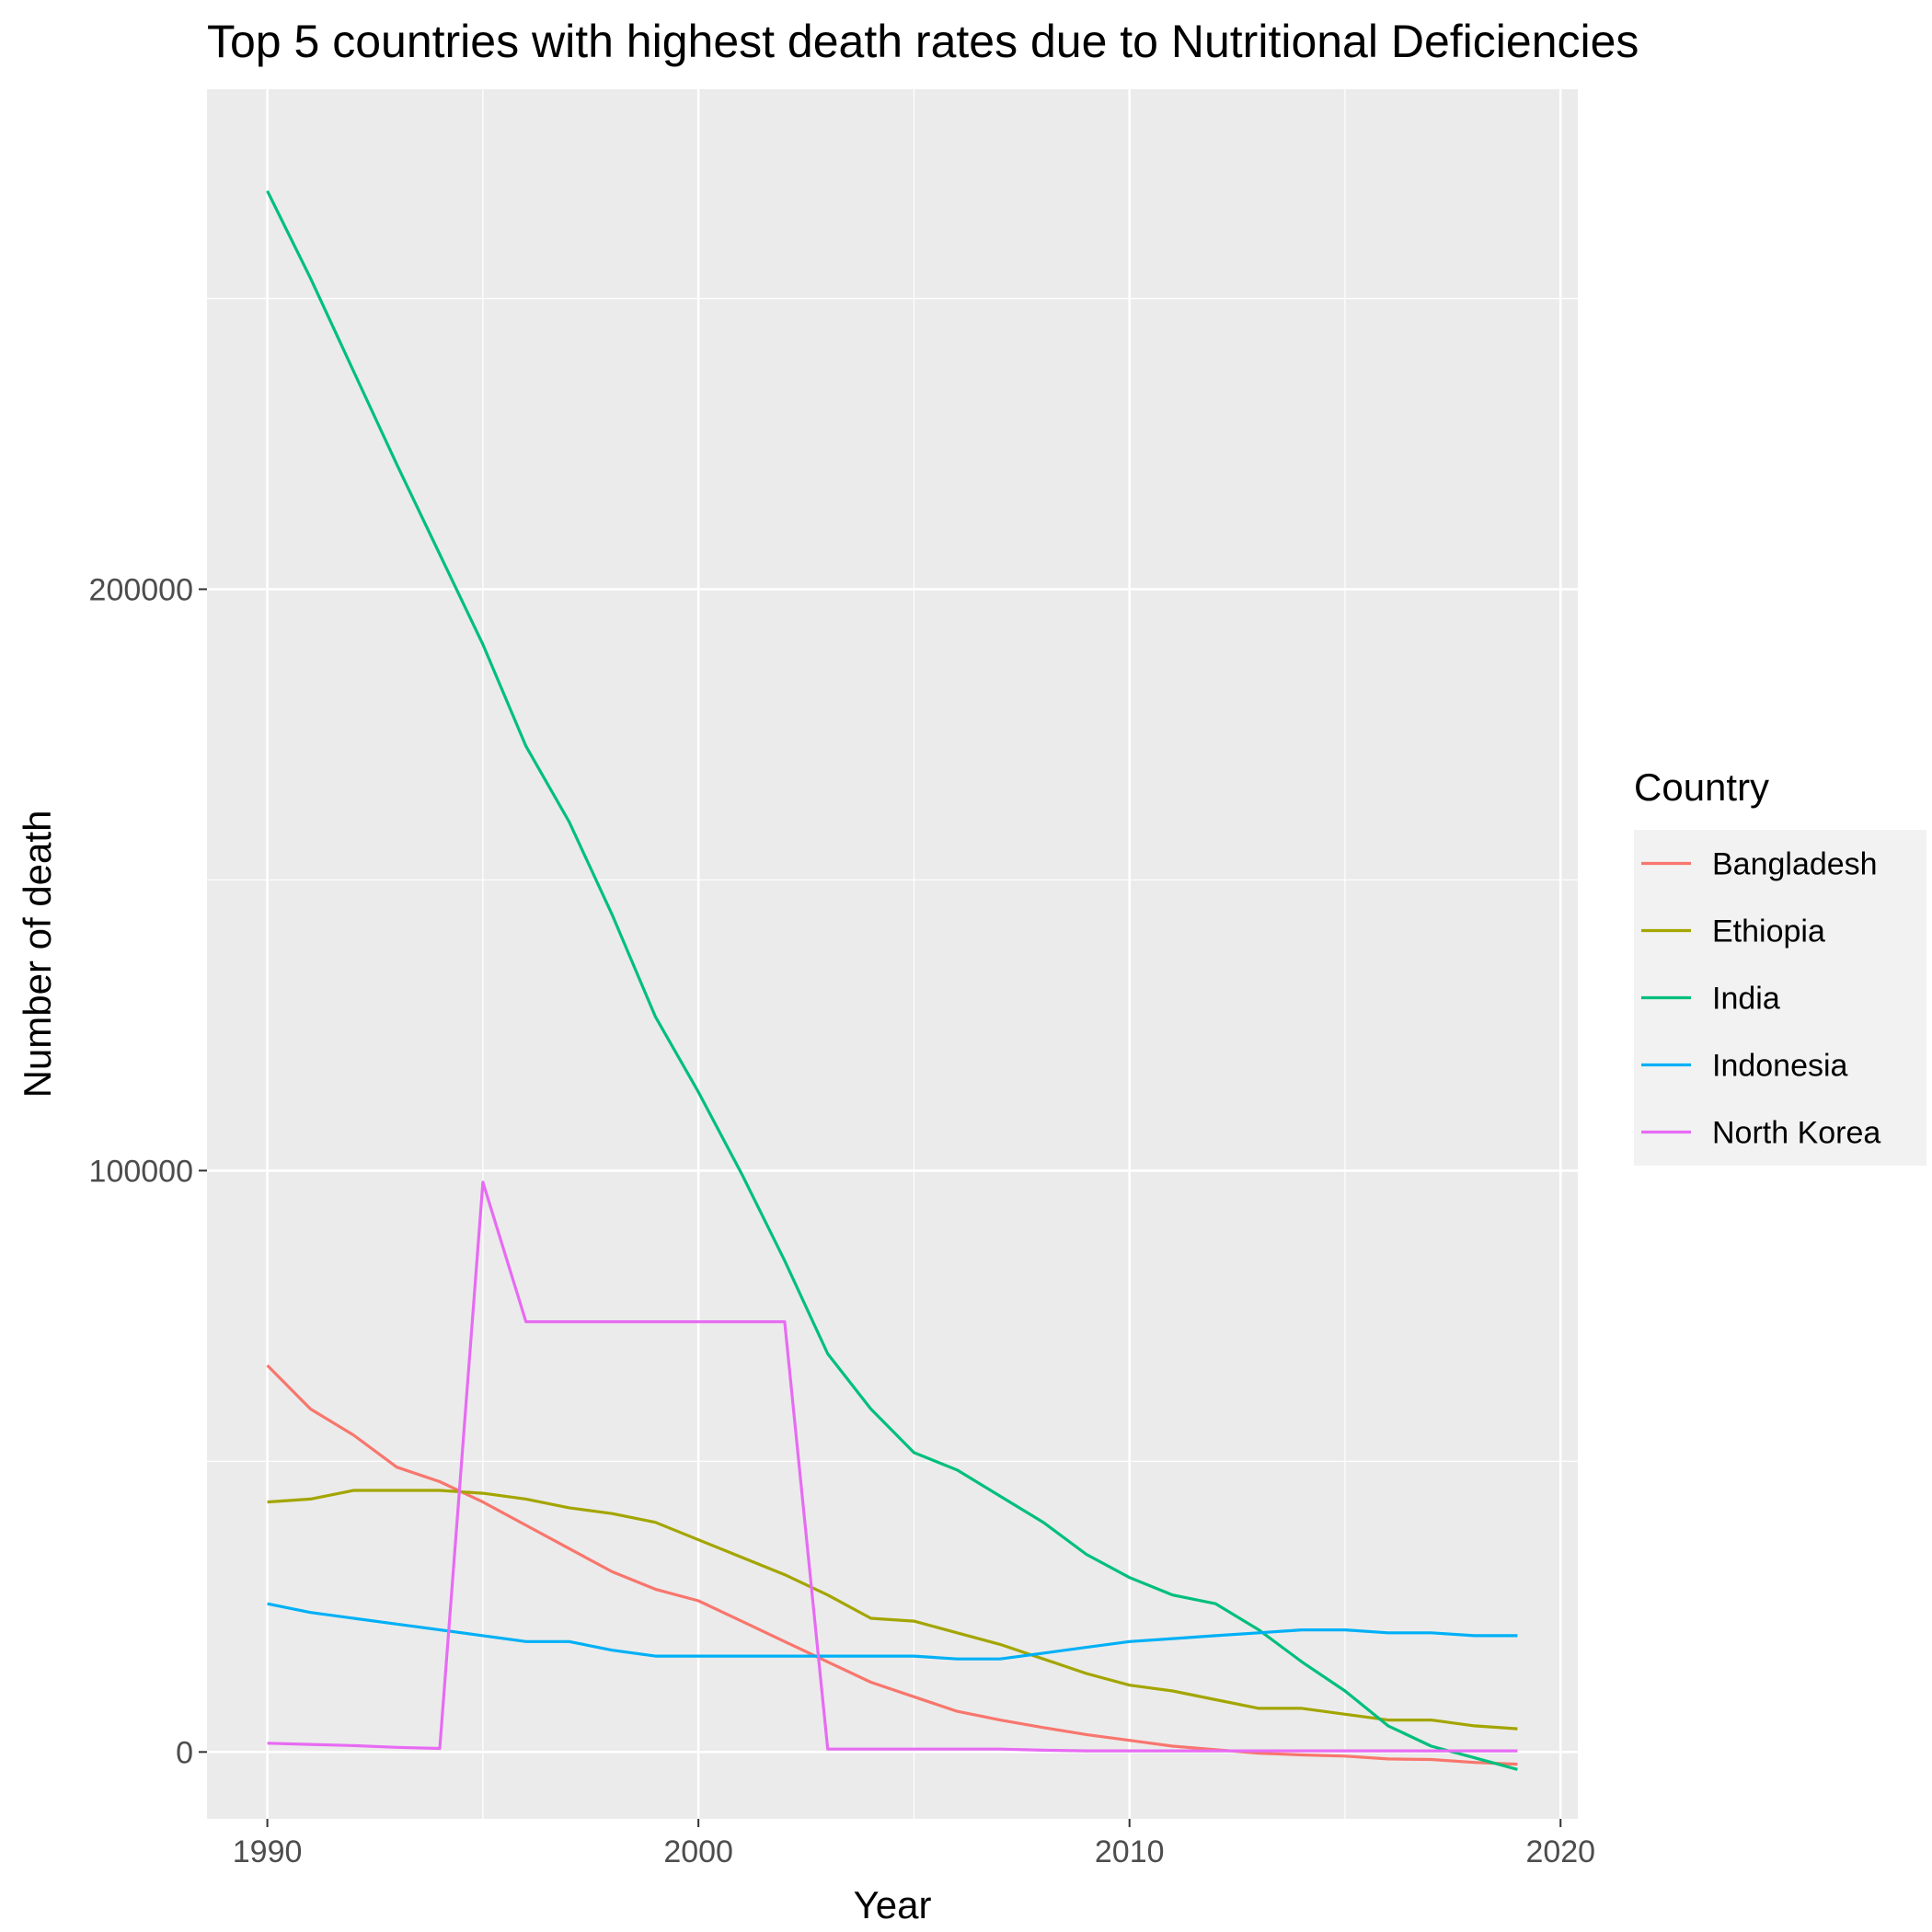 This screenshot has height=1932, width=1932. I want to click on x-tick-label: 2020, so click(1560, 1851).